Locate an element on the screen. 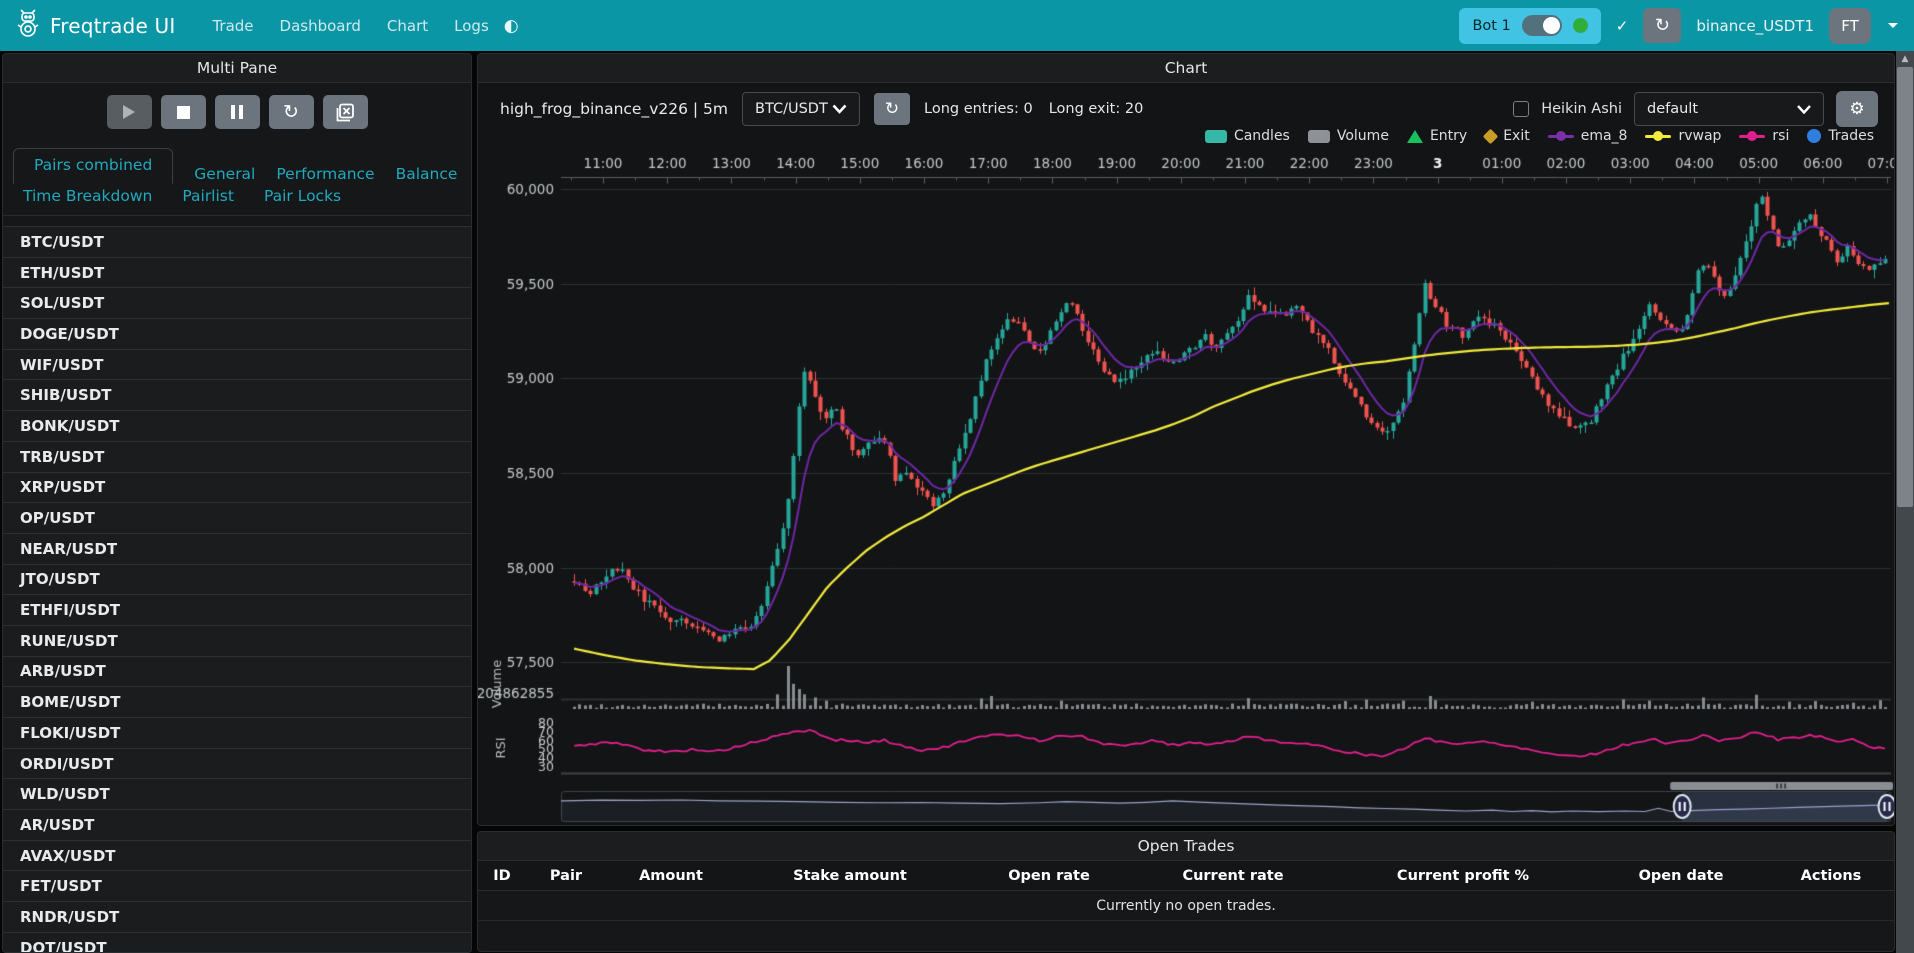 The width and height of the screenshot is (1914, 953). pair-row-ordi: ORDI/USDT is located at coordinates (237, 764).